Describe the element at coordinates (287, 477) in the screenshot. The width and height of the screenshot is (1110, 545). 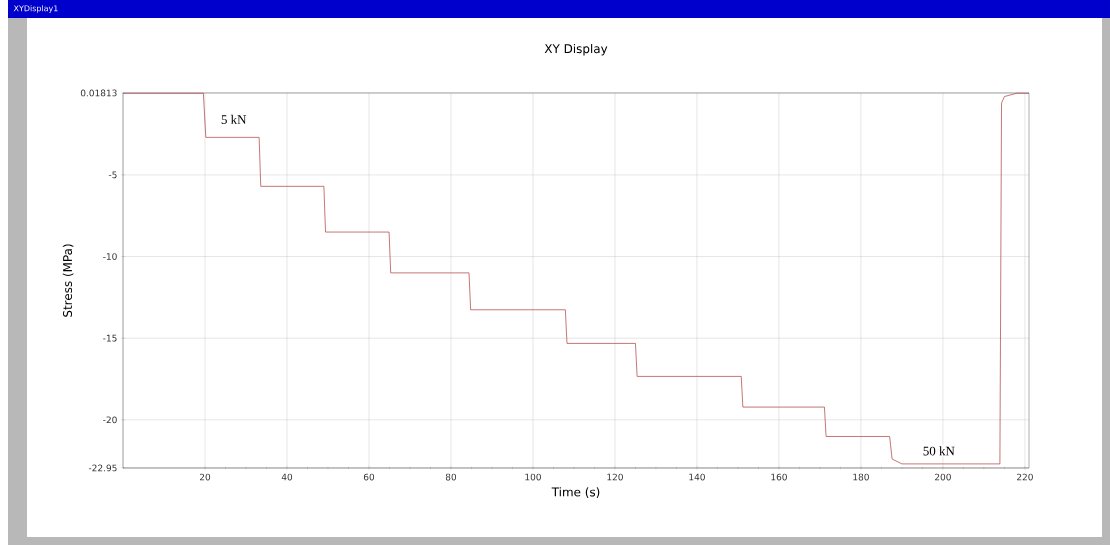
I see `x-tick-label: 40` at that location.